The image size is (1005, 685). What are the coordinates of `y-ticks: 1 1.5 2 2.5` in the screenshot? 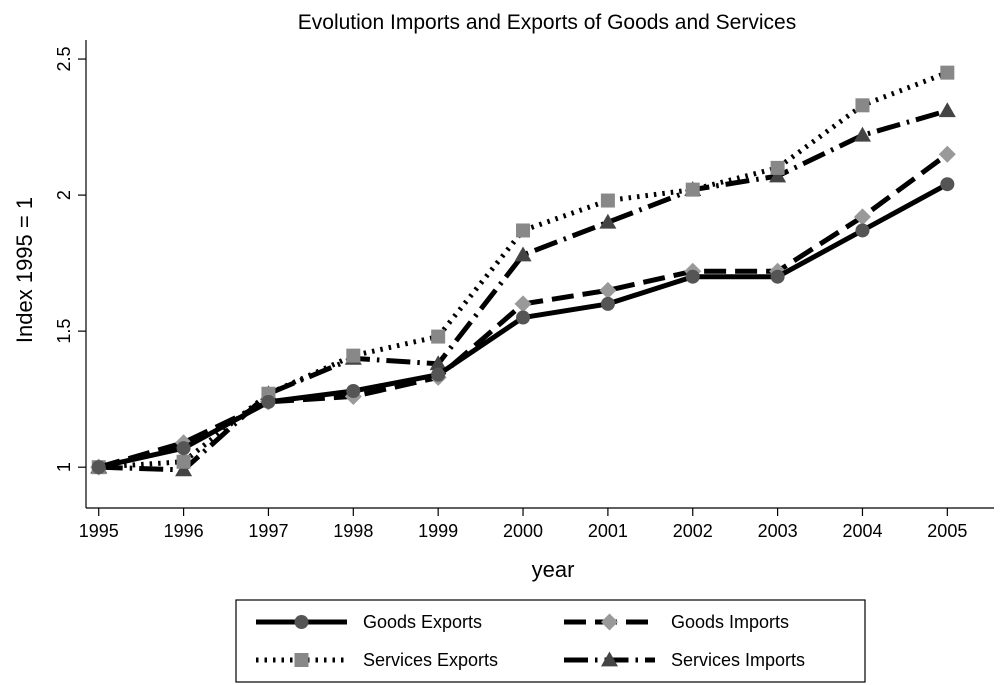 It's located at (70, 259).